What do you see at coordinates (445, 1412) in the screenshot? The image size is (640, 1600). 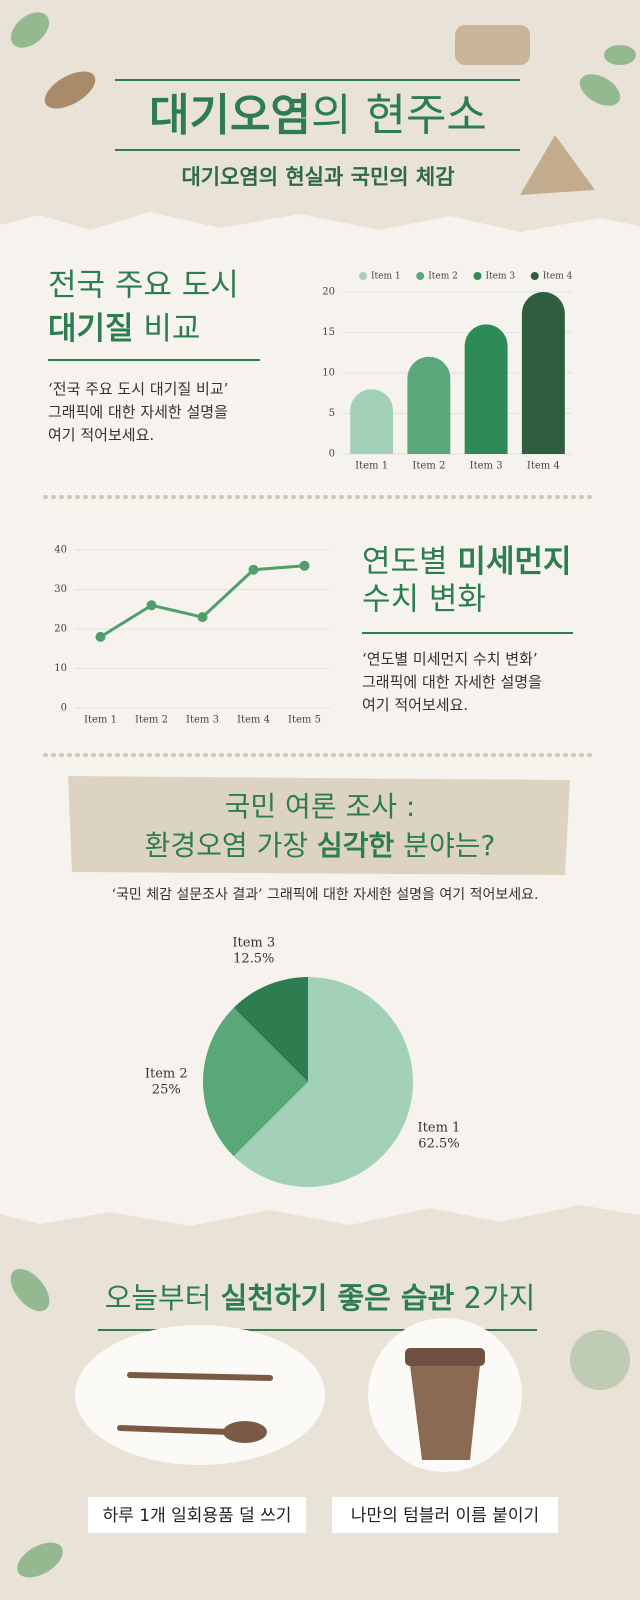 I see `tumbler-icon` at bounding box center [445, 1412].